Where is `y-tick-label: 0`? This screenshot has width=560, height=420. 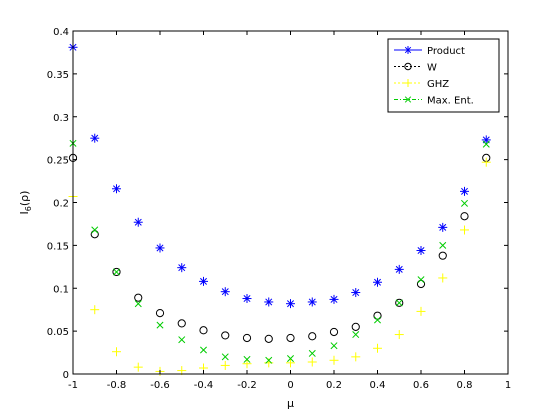
y-tick-label: 0 is located at coordinates (66, 375).